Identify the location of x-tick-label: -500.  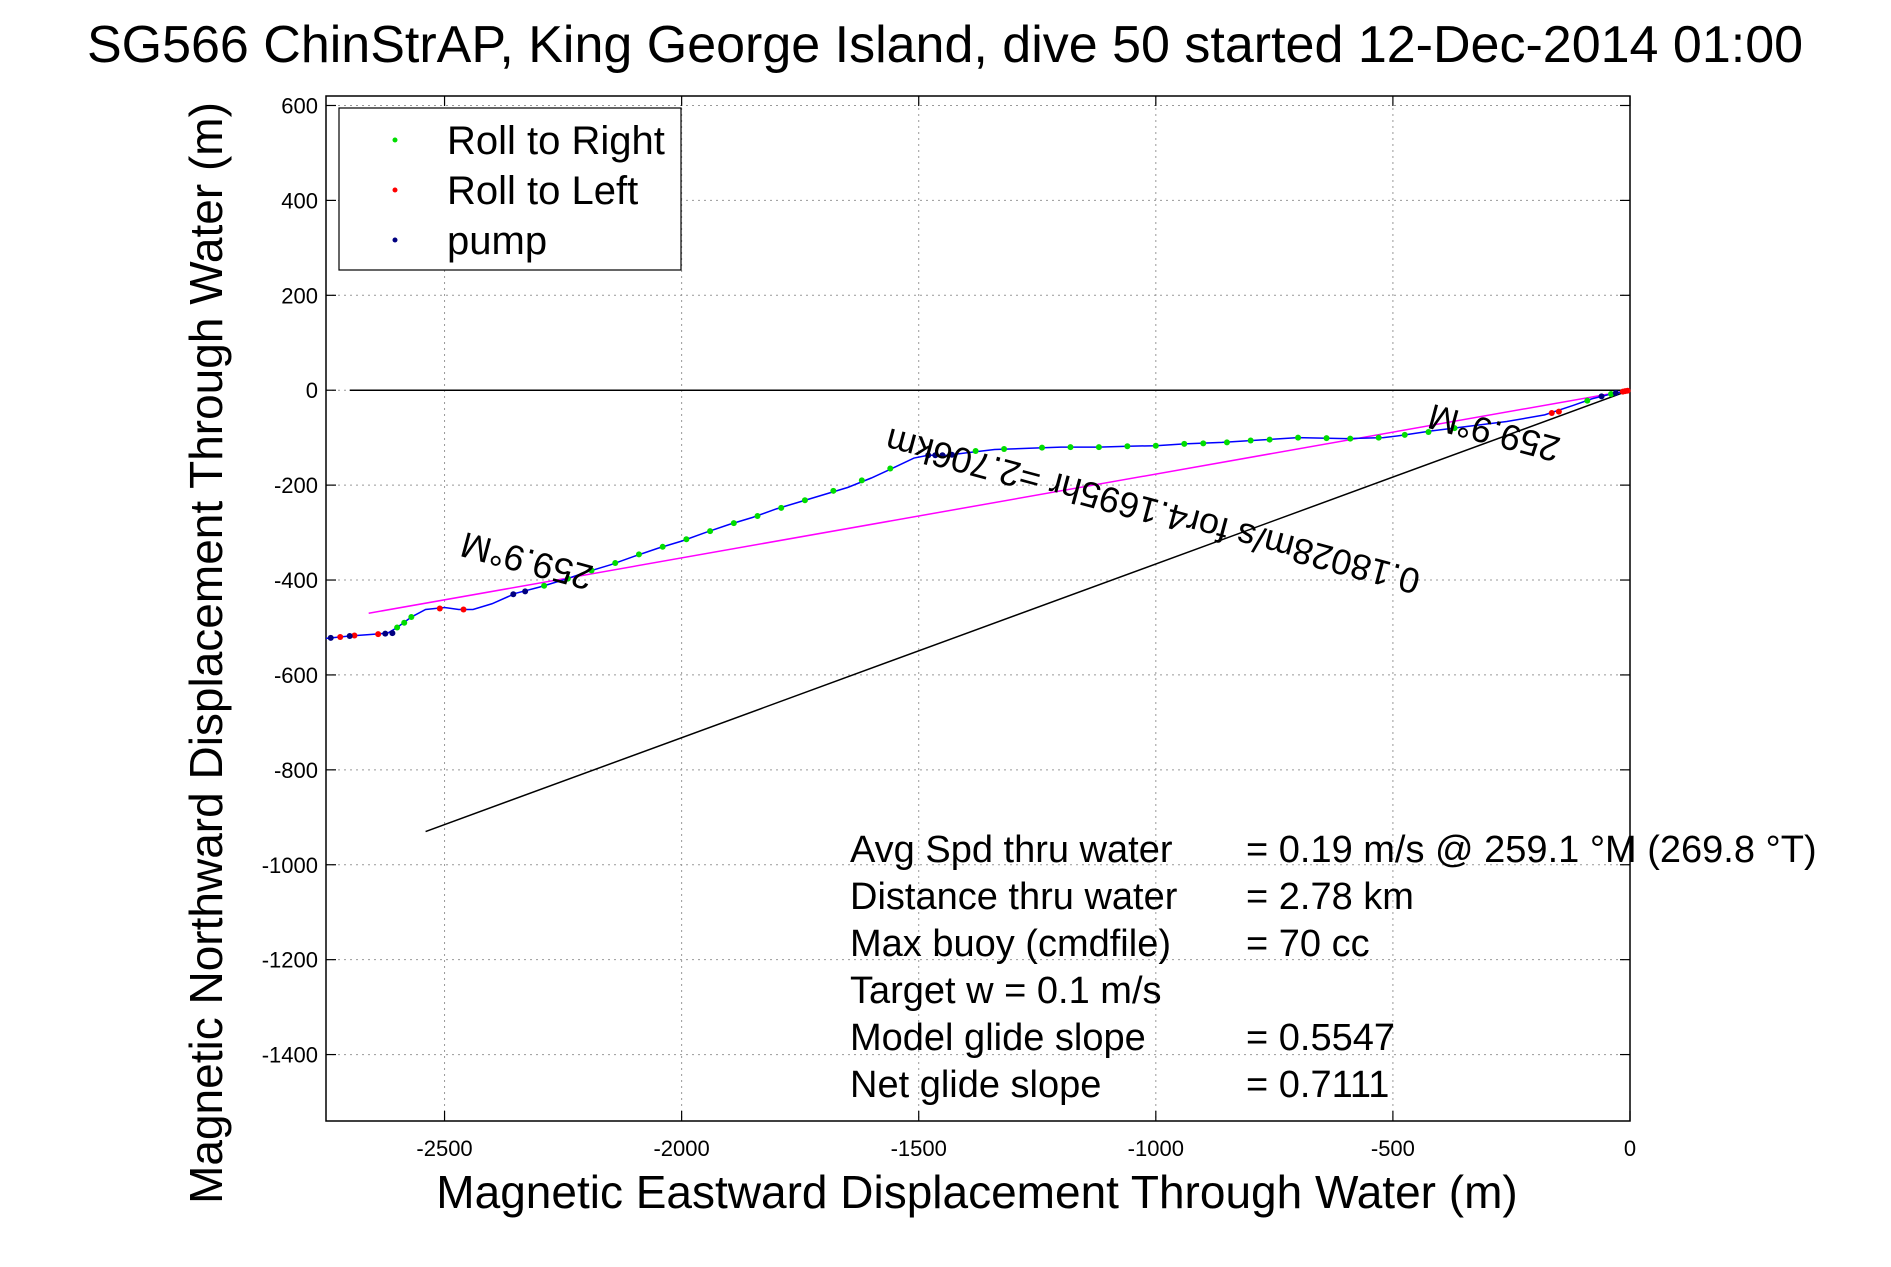
(1393, 1148).